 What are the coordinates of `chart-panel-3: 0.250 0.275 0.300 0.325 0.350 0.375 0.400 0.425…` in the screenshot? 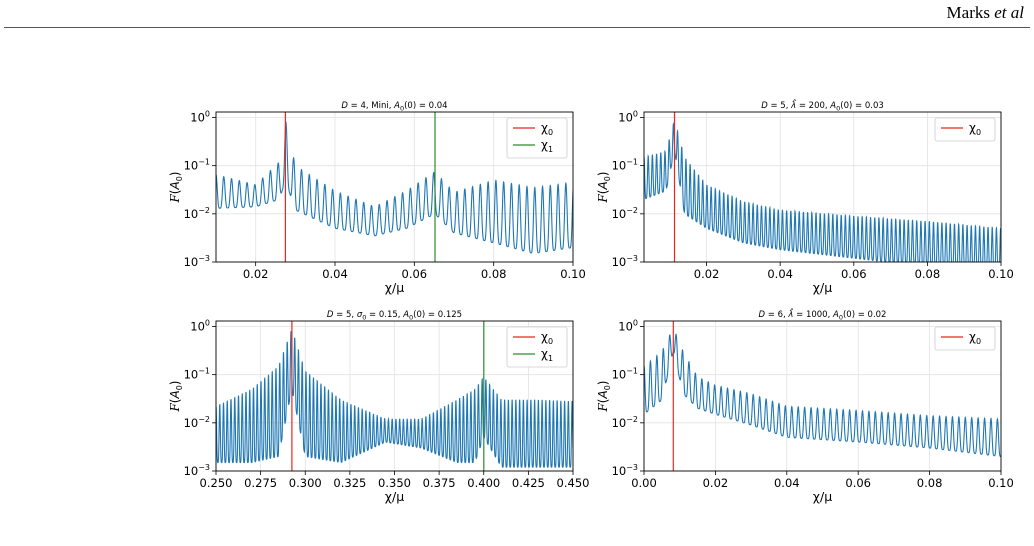 It's located at (378, 407).